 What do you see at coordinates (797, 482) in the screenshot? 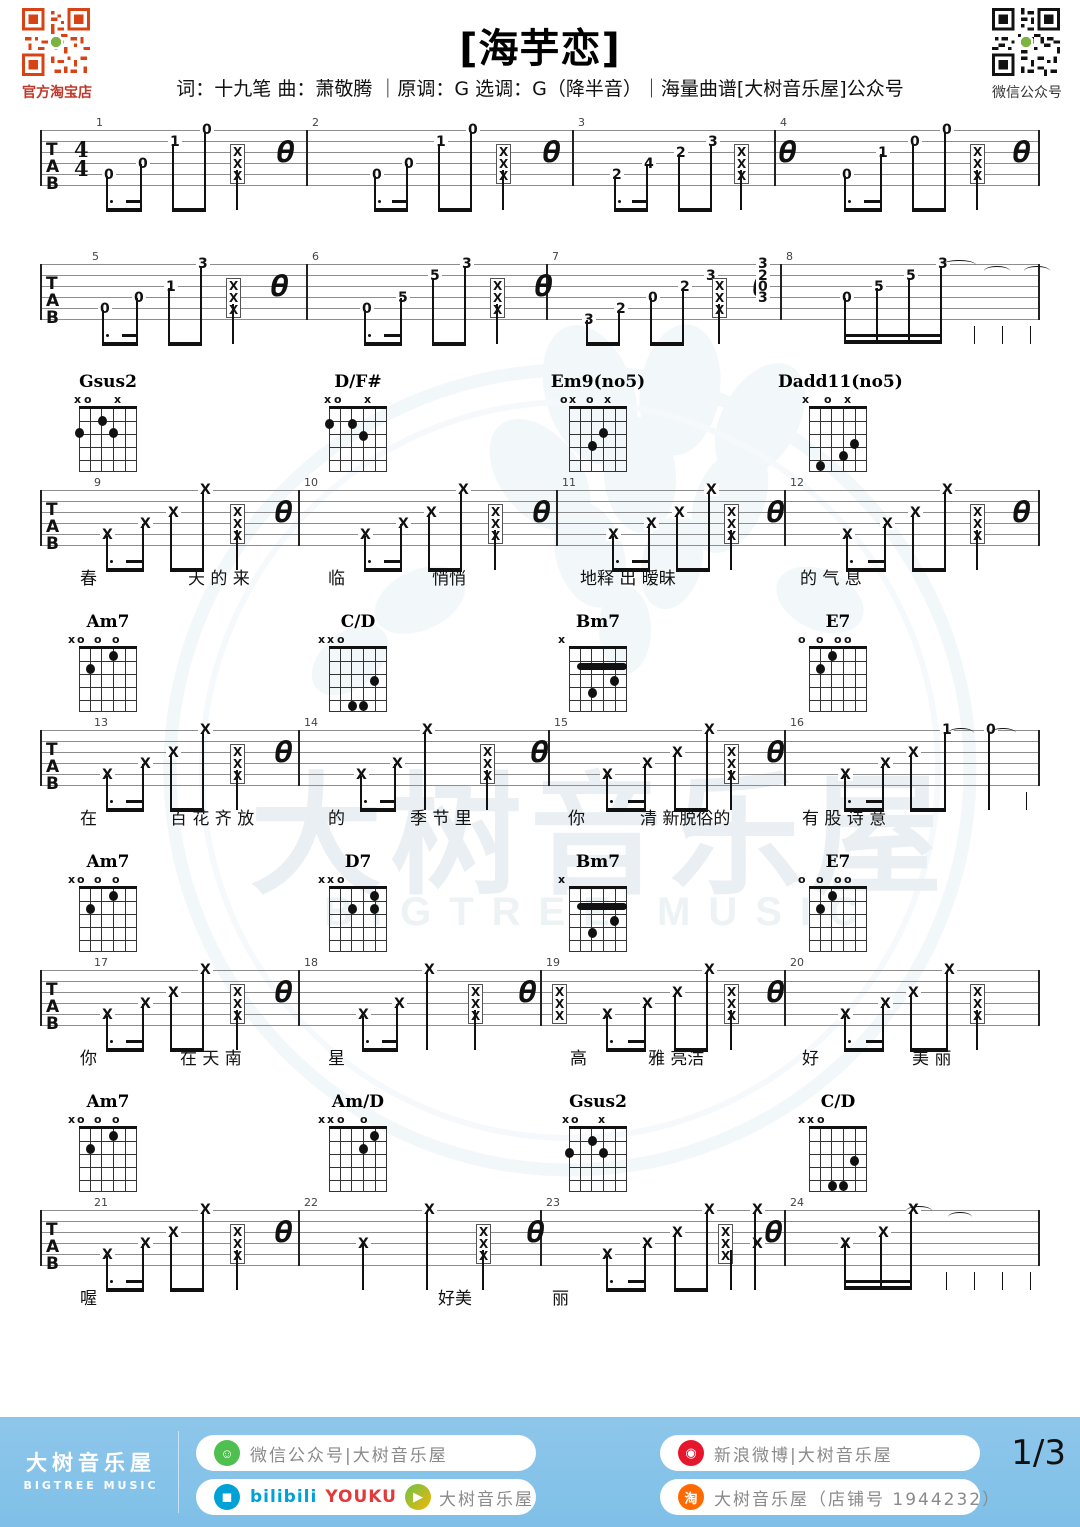
I see `measure-number: 12` at bounding box center [797, 482].